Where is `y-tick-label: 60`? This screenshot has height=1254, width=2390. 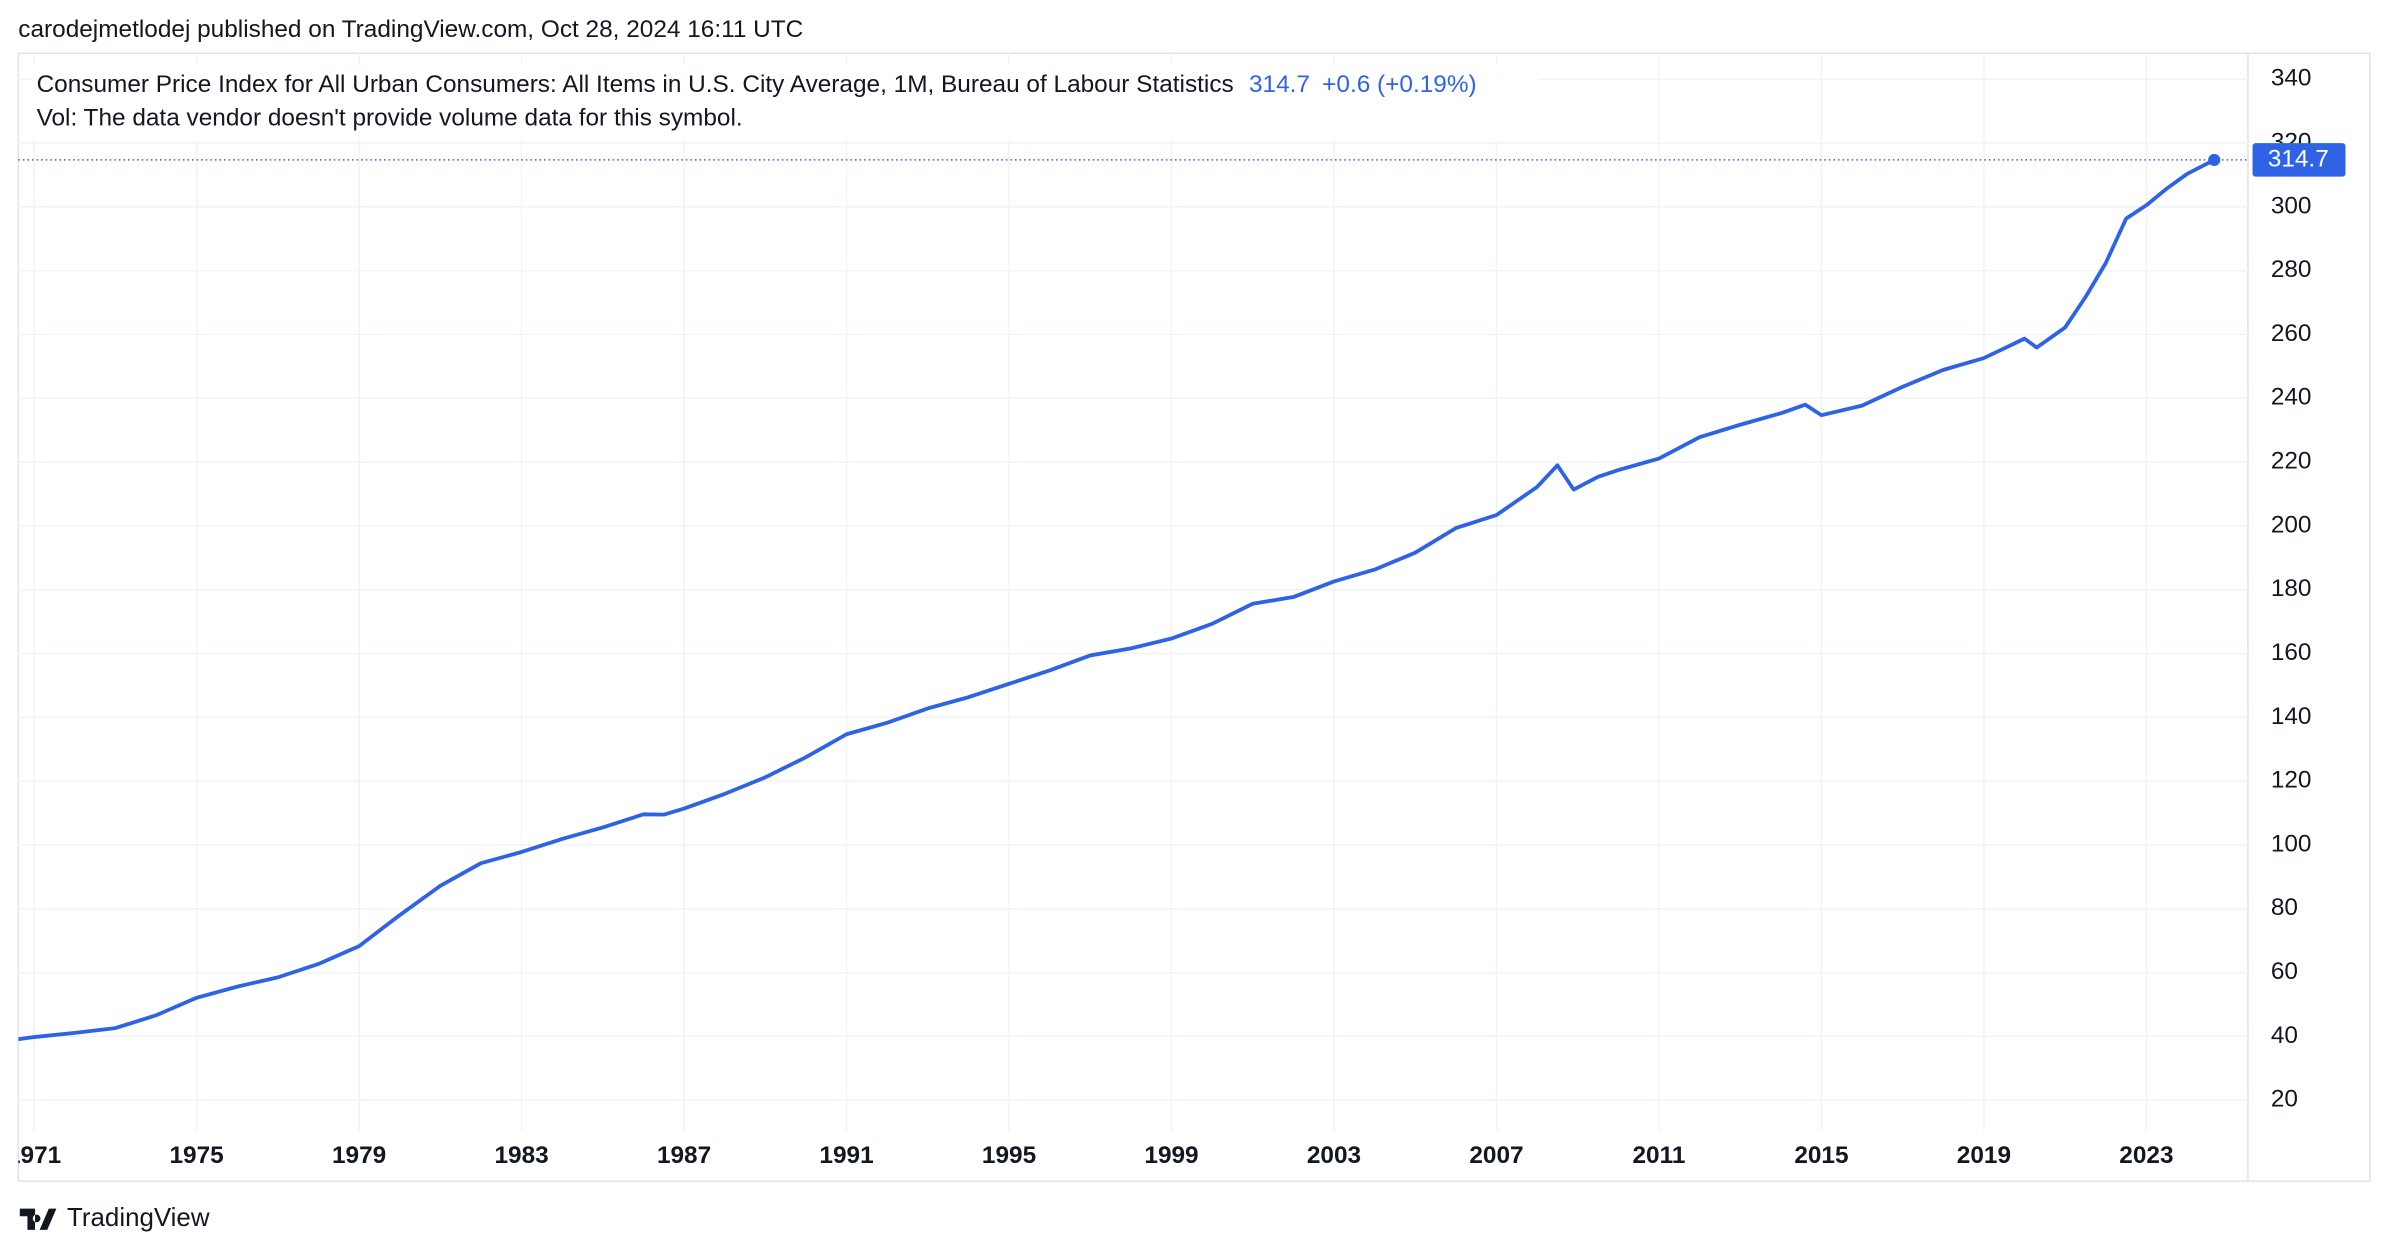 y-tick-label: 60 is located at coordinates (2284, 971).